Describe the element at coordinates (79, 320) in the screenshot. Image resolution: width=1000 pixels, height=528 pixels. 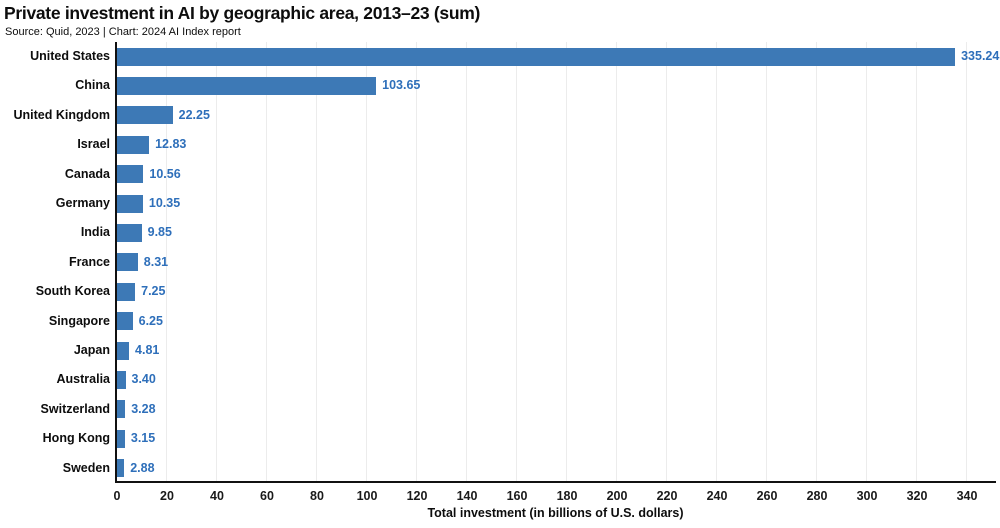
I see `category-label: Singapore` at that location.